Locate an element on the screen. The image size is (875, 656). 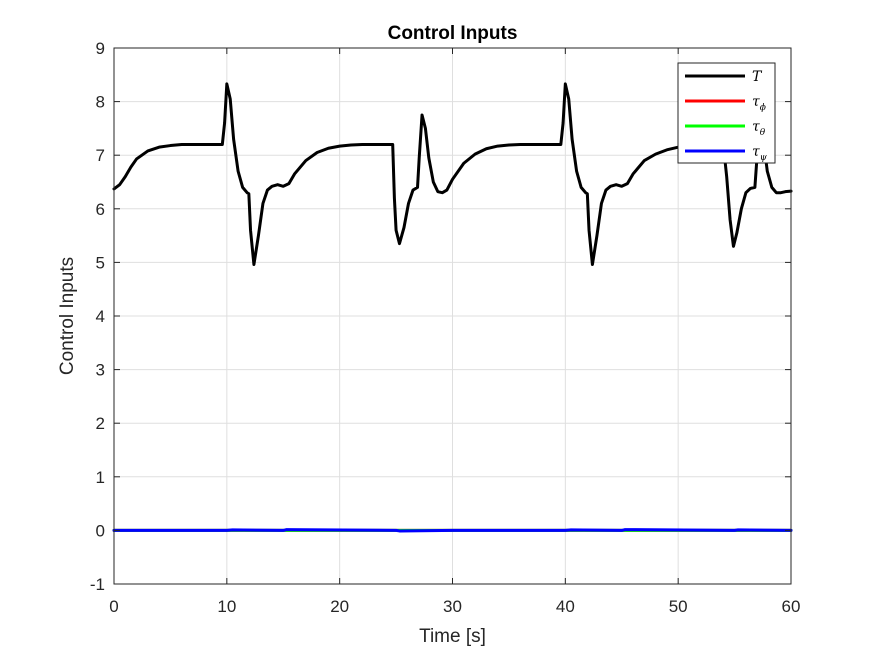
x-tick-label: 60 is located at coordinates (791, 606).